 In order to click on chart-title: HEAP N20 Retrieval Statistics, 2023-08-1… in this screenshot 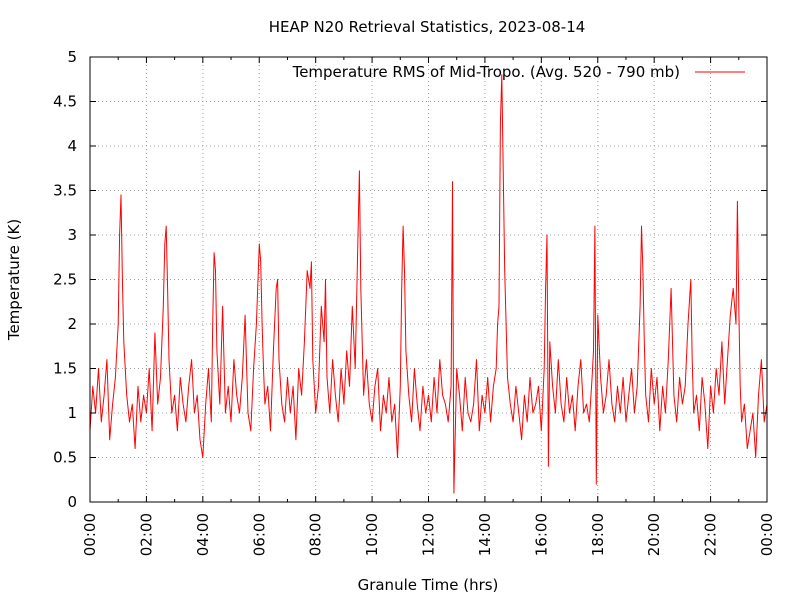, I will do `click(427, 27)`.